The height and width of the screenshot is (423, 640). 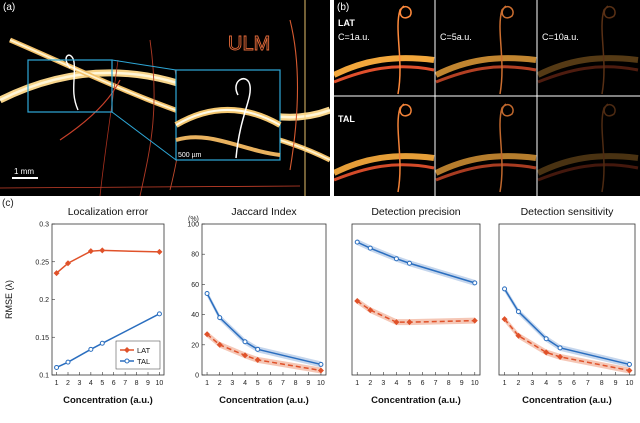 What do you see at coordinates (193, 225) in the screenshot?
I see `y-tick-label: 100` at bounding box center [193, 225].